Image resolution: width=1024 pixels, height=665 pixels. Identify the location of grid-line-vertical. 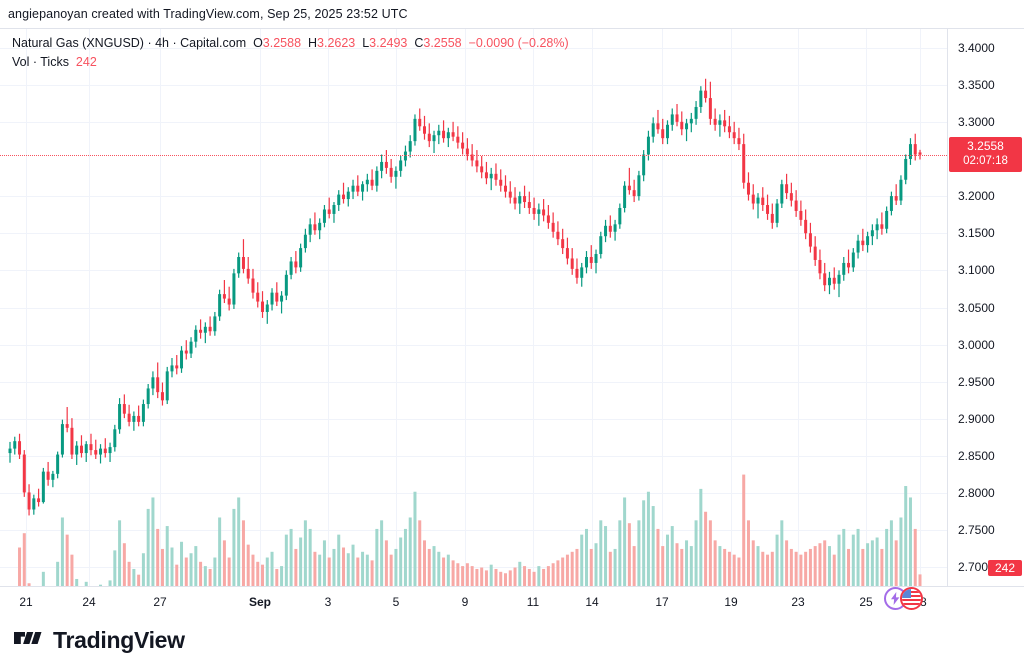
(798, 307).